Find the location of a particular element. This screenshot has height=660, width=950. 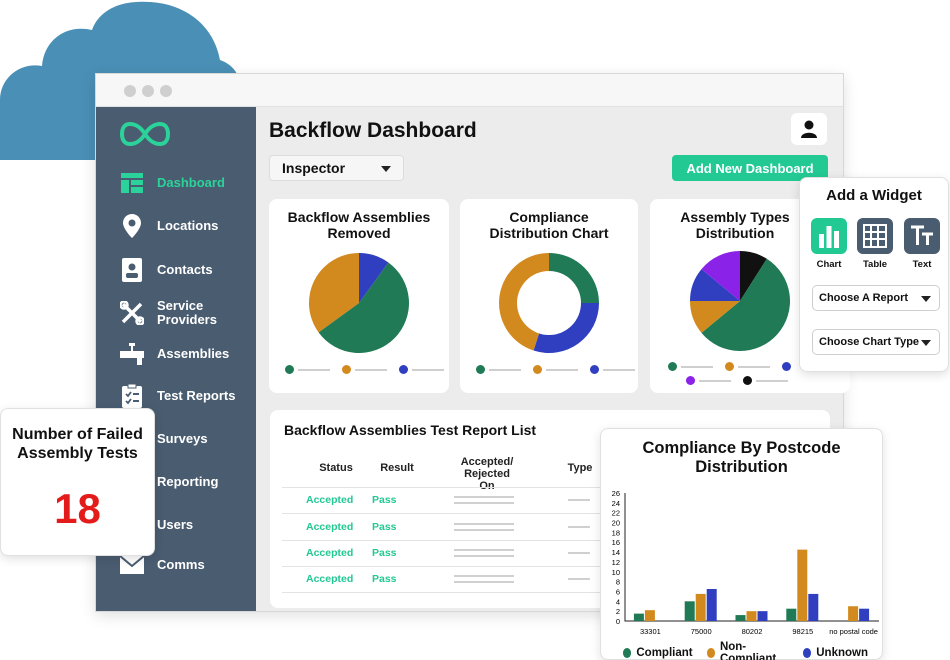

row-divider is located at coordinates (442, 592).